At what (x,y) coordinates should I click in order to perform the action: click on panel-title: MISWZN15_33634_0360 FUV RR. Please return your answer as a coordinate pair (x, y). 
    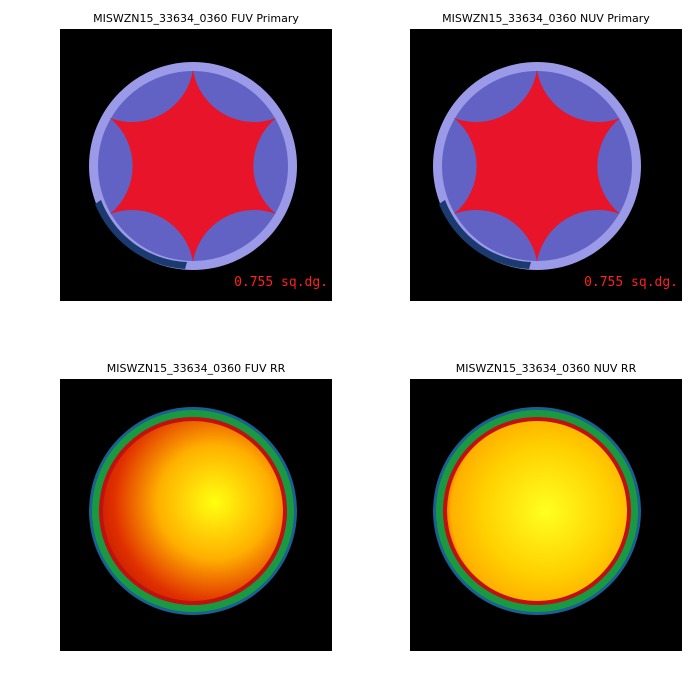
    Looking at the image, I should click on (196, 368).